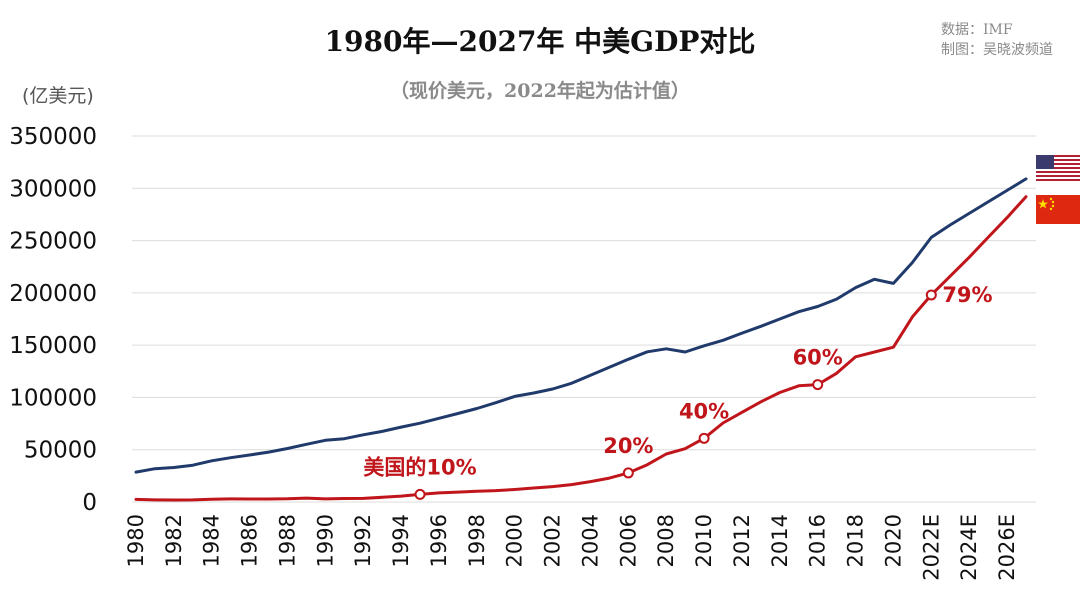 This screenshot has width=1080, height=608. Describe the element at coordinates (250, 540) in the screenshot. I see `x-tick-label: 1986` at that location.